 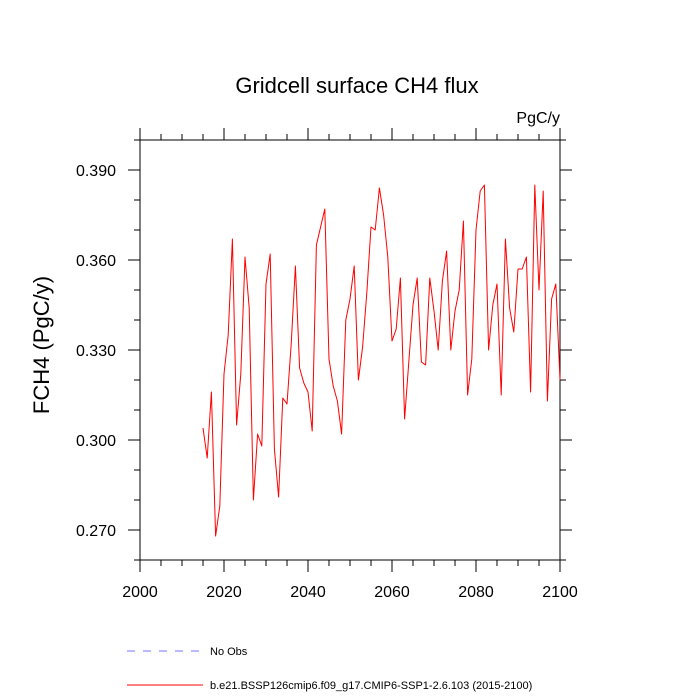 I want to click on y-tick-label: 0.330, so click(x=96, y=351).